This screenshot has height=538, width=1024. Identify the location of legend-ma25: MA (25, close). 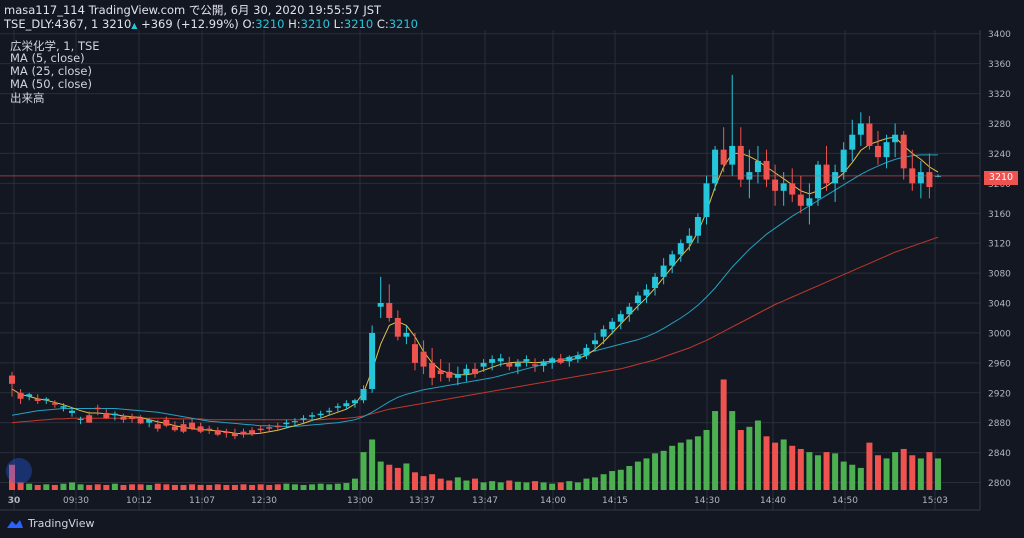
(51, 71).